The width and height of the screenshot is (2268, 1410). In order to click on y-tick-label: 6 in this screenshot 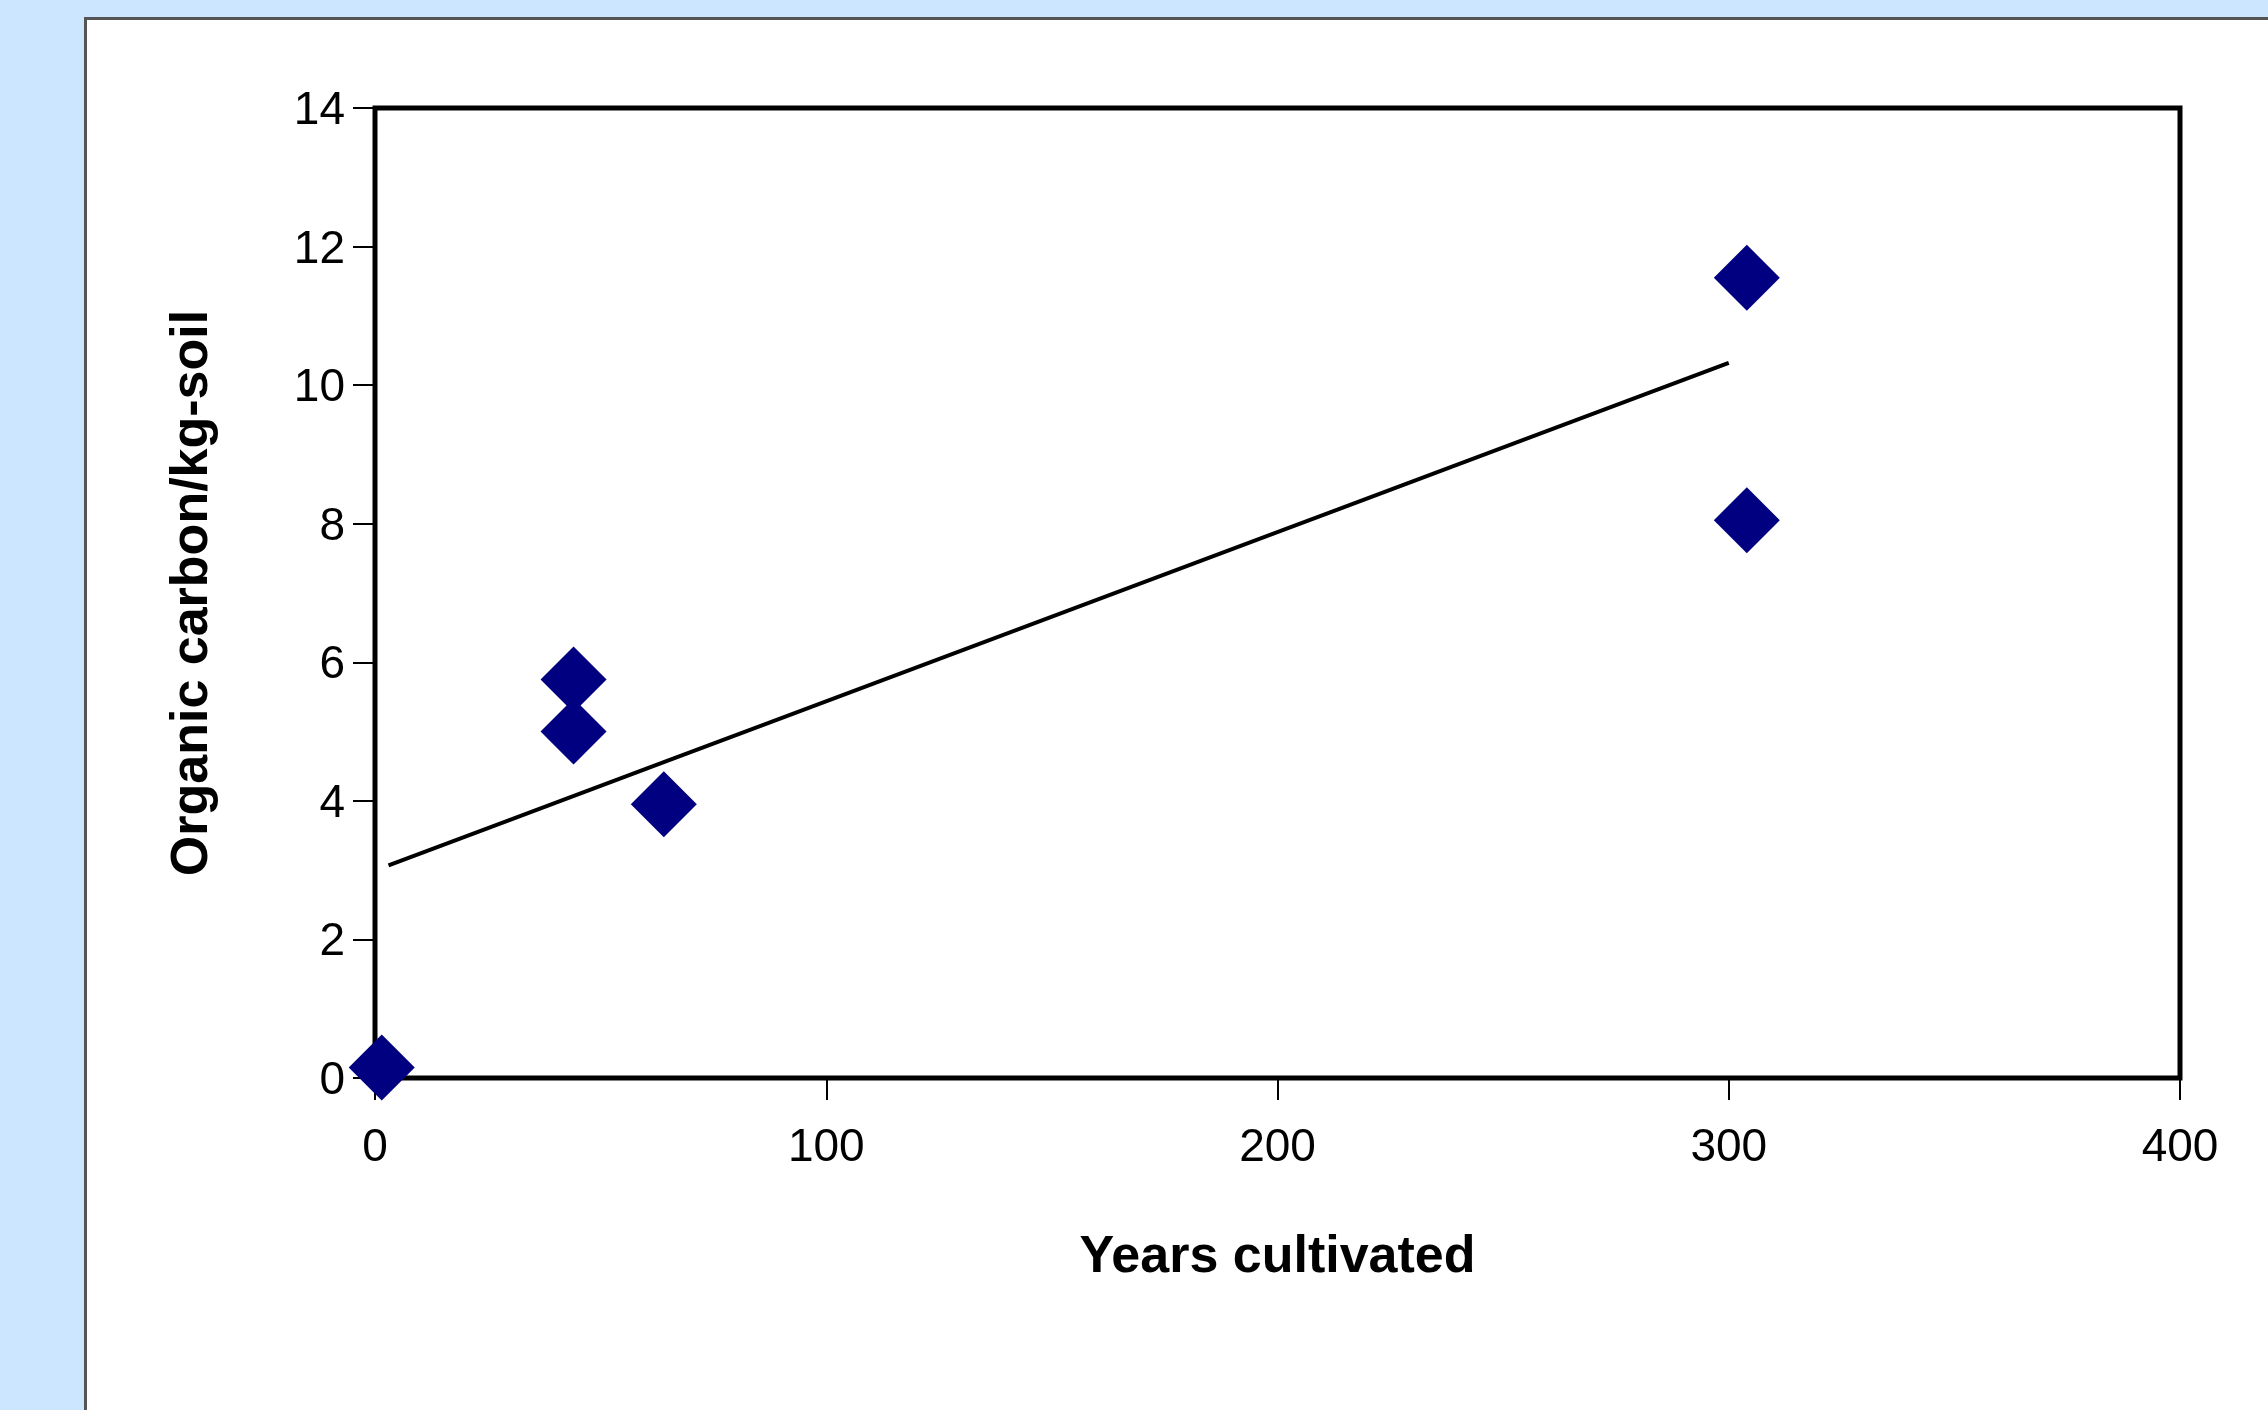, I will do `click(332, 662)`.